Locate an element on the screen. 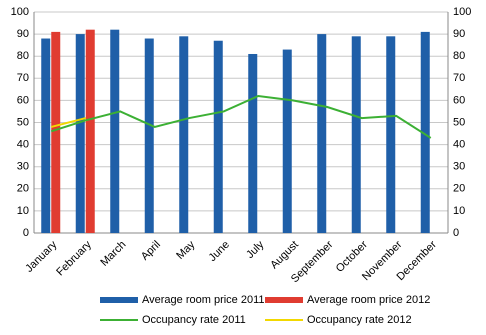 This screenshot has width=486, height=335. y2-tick-label: 90 is located at coordinates (459, 34).